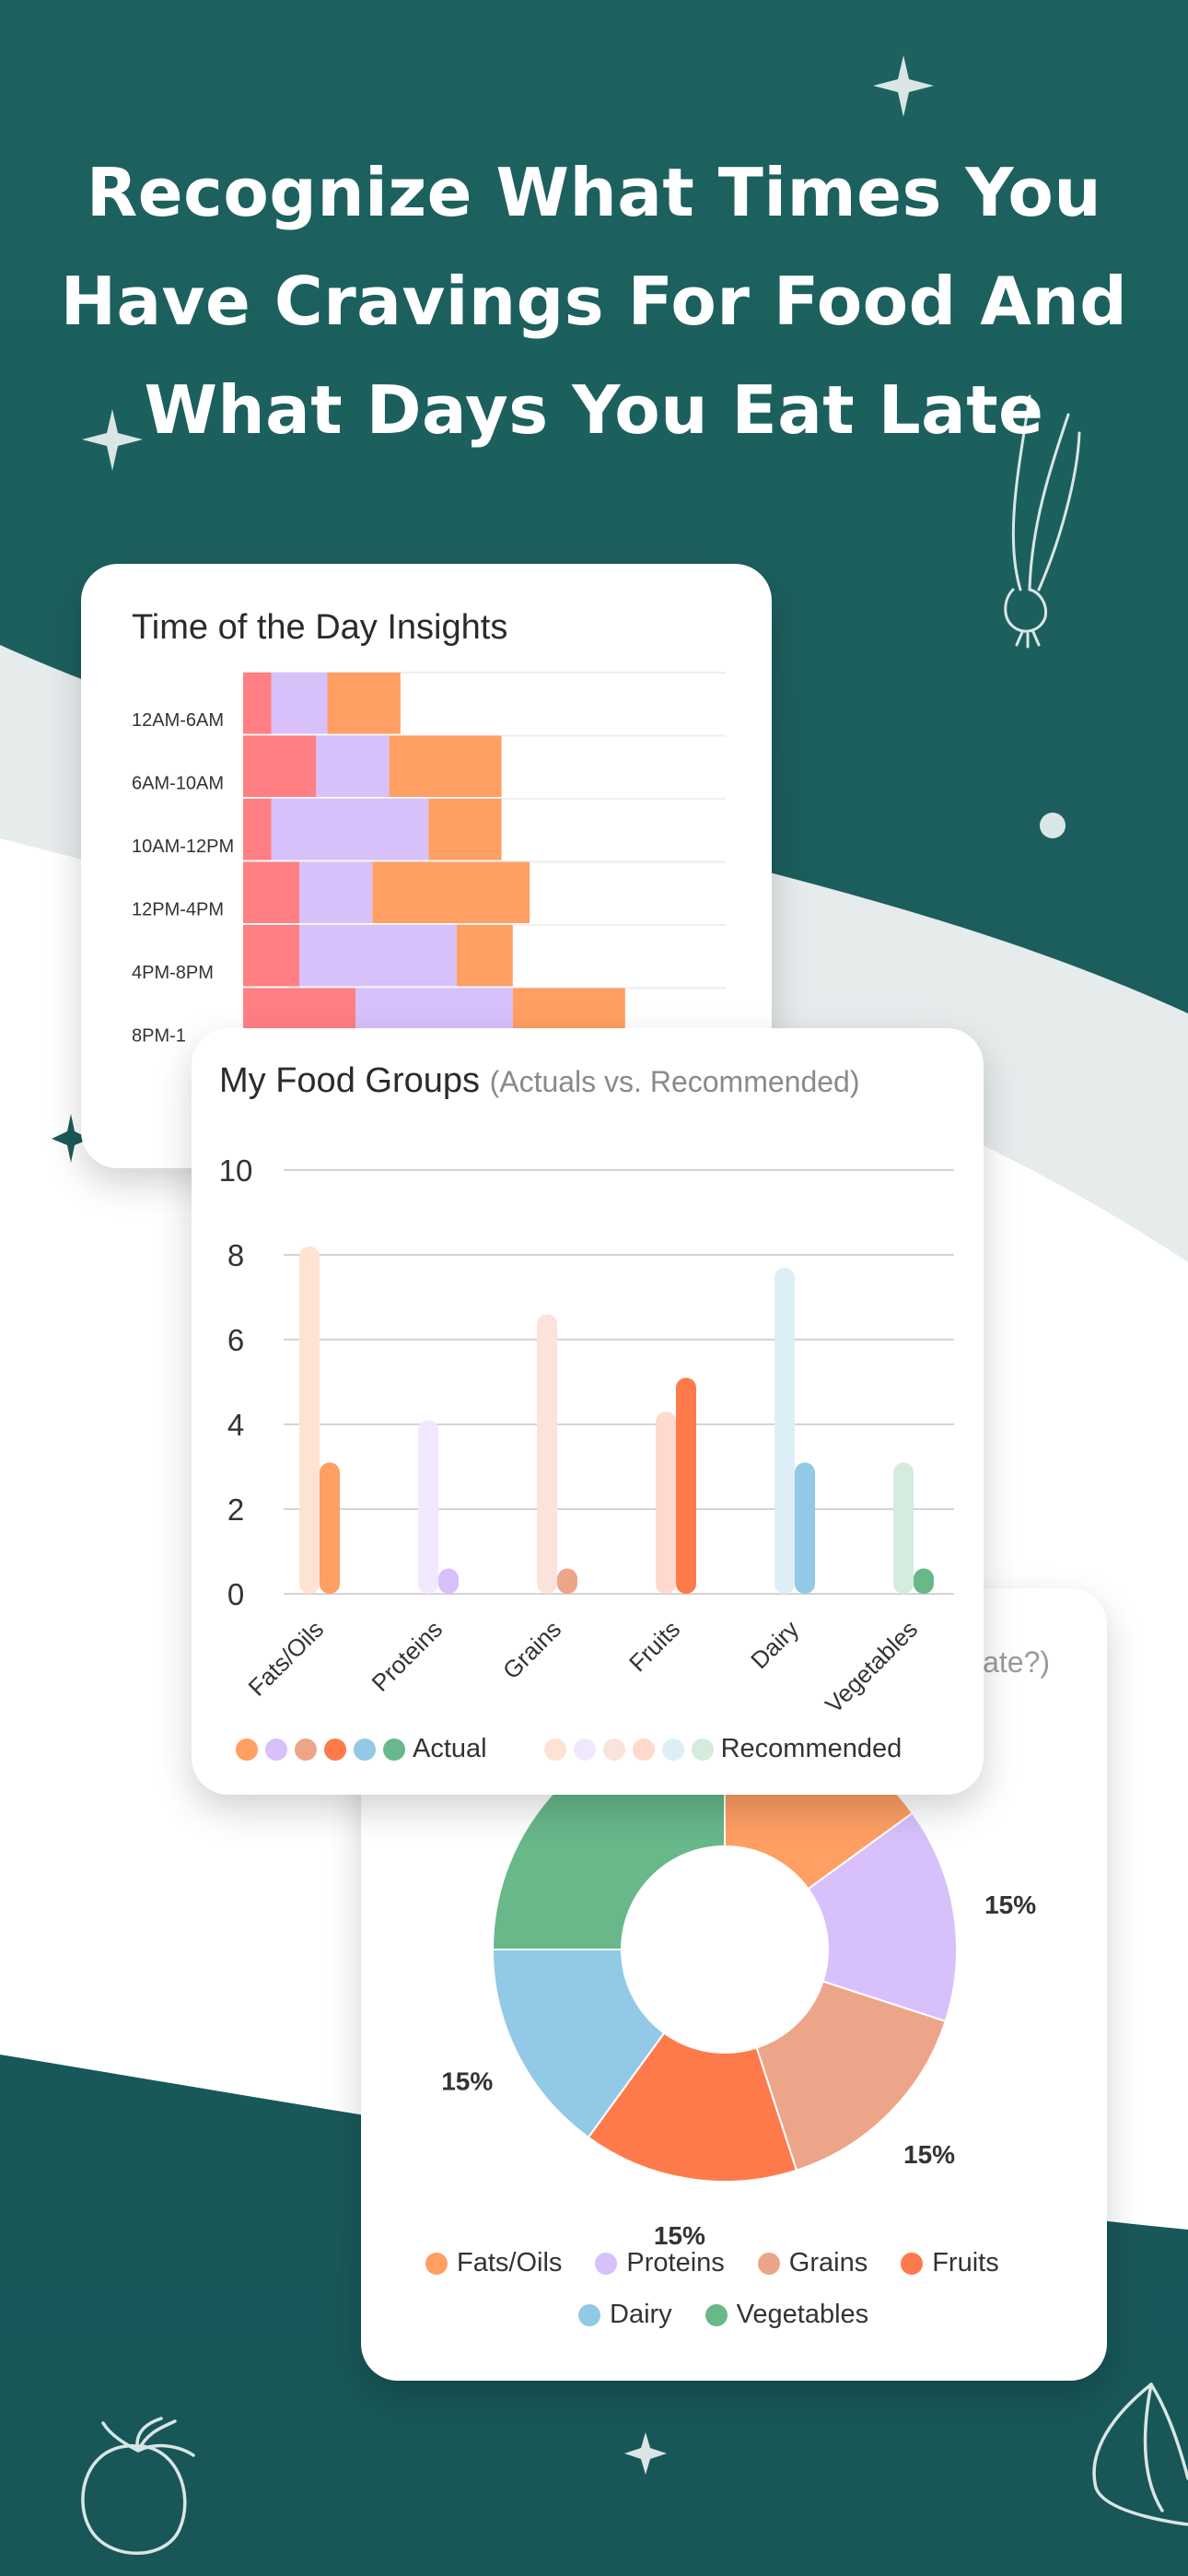  Describe the element at coordinates (235, 1425) in the screenshot. I see `y-tick-label: 4` at that location.